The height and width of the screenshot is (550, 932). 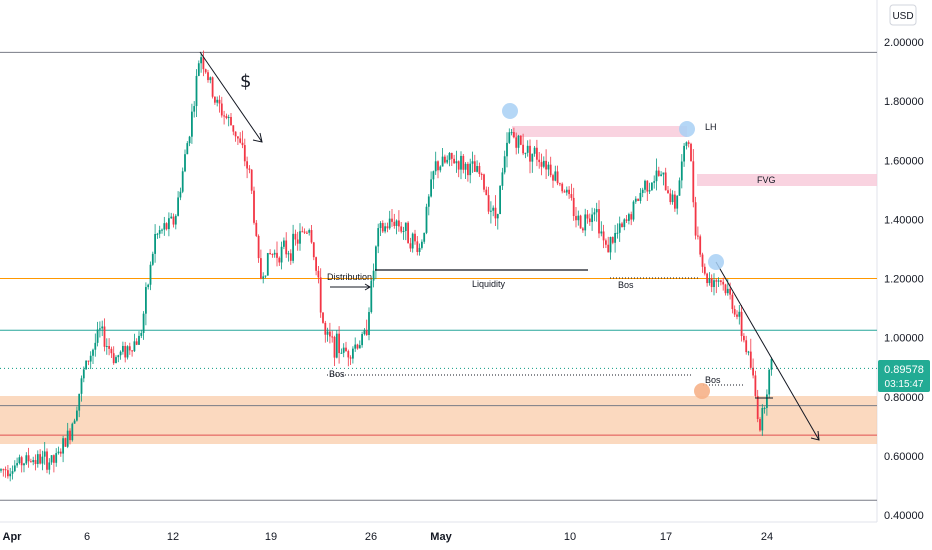 What do you see at coordinates (626, 285) in the screenshot?
I see `bos-label-2: Bos` at bounding box center [626, 285].